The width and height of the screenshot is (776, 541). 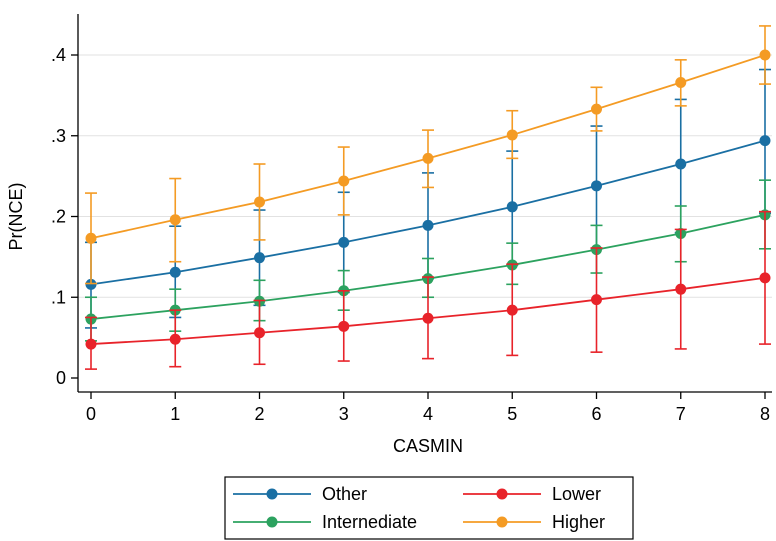 I want to click on legend: Other Lower Internediate Higher, so click(x=429, y=508).